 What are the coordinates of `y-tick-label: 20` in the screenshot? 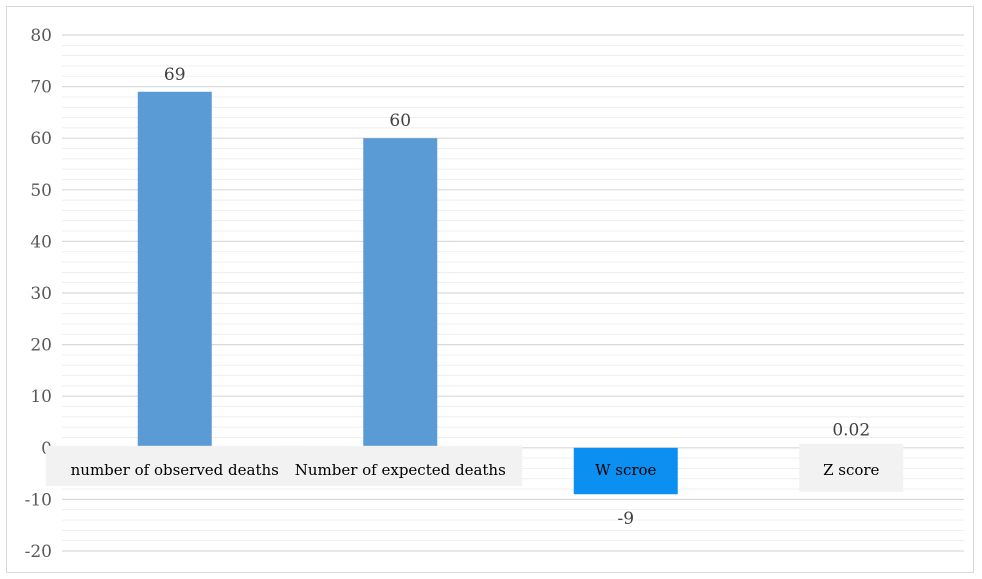 It's located at (41, 346).